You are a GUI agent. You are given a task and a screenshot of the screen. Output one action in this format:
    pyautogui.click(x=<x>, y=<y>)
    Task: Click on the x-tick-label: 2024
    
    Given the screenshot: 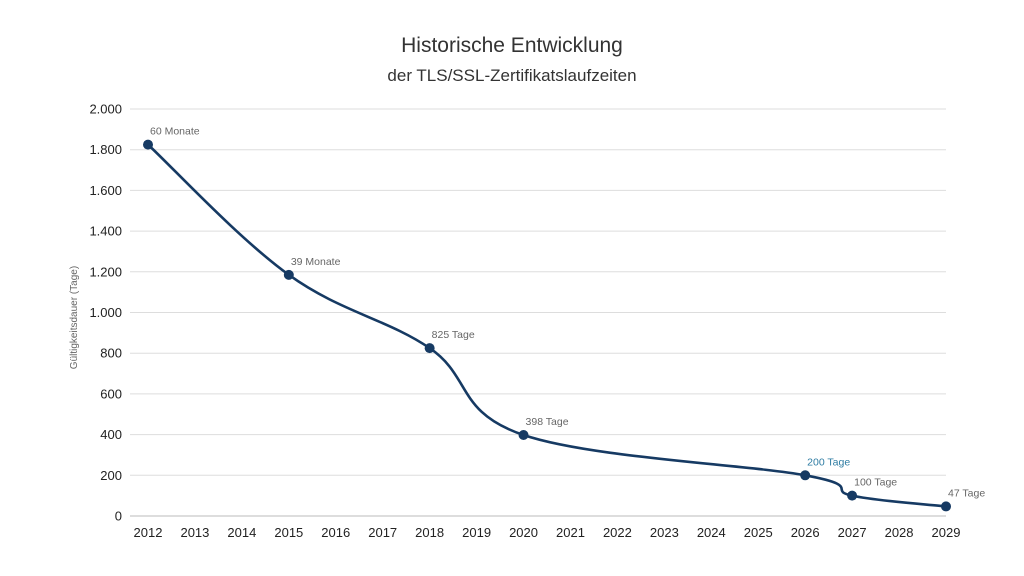 What is the action you would take?
    pyautogui.click(x=711, y=532)
    